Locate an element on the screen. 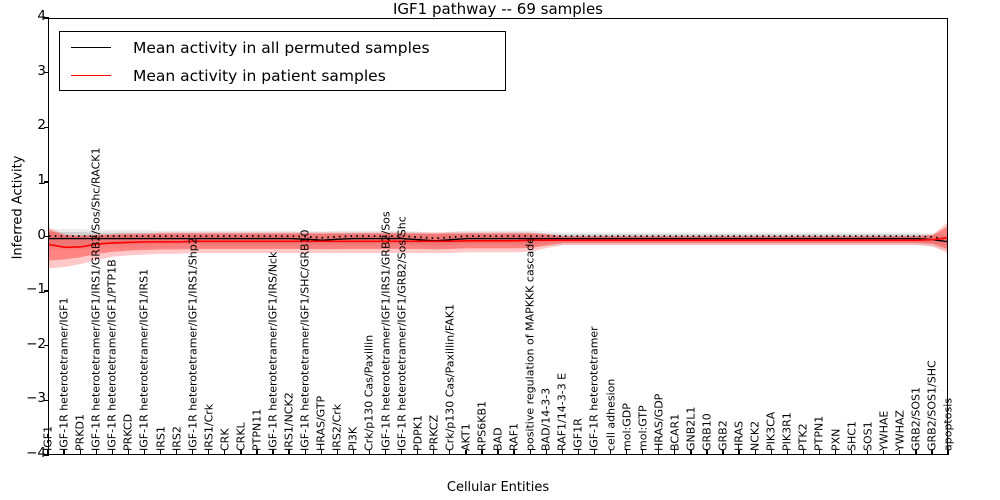 Image resolution: width=1000 pixels, height=500 pixels. x-tick-label: GNB2L1 is located at coordinates (691, 428).